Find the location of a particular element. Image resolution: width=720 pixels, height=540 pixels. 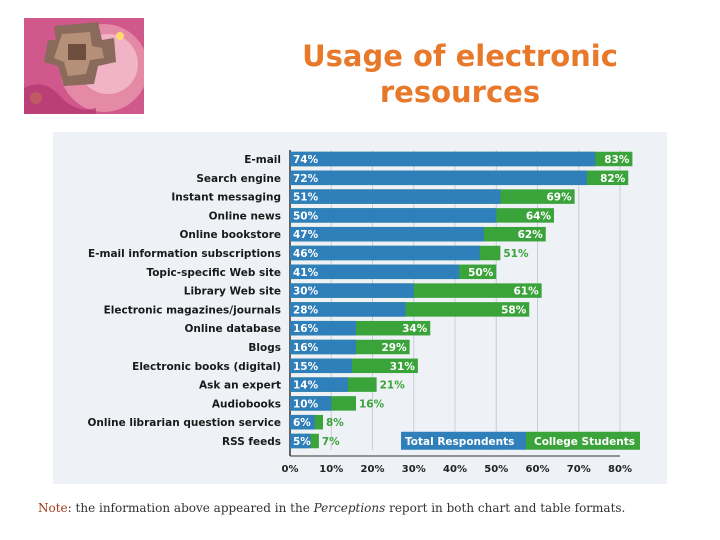

total-value-label: 30% is located at coordinates (306, 292).